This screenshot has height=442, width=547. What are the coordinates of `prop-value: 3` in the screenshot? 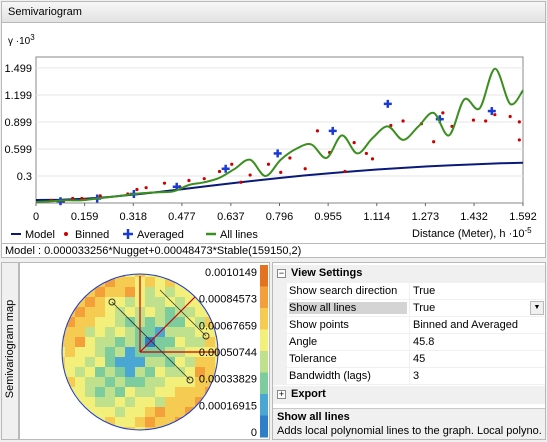 It's located at (477, 376).